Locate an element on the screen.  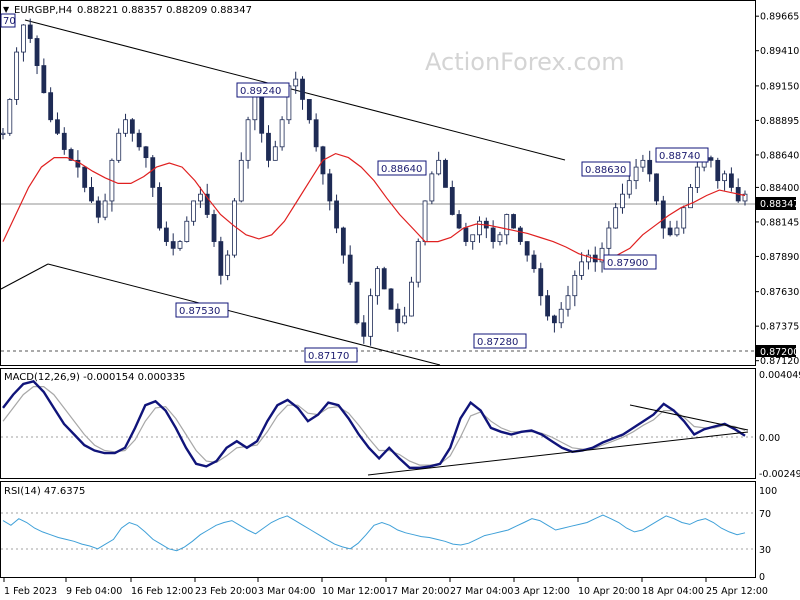
svg-text: 0.88347 is located at coordinates (779, 204).